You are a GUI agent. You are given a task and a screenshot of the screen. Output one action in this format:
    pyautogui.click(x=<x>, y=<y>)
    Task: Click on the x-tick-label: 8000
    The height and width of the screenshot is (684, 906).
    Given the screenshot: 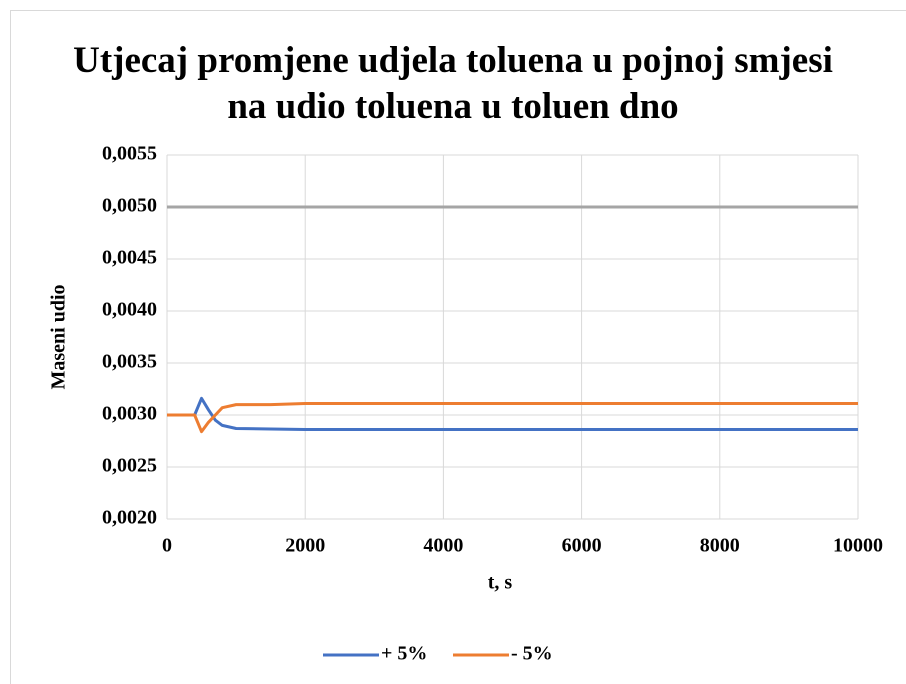 What is the action you would take?
    pyautogui.click(x=720, y=546)
    